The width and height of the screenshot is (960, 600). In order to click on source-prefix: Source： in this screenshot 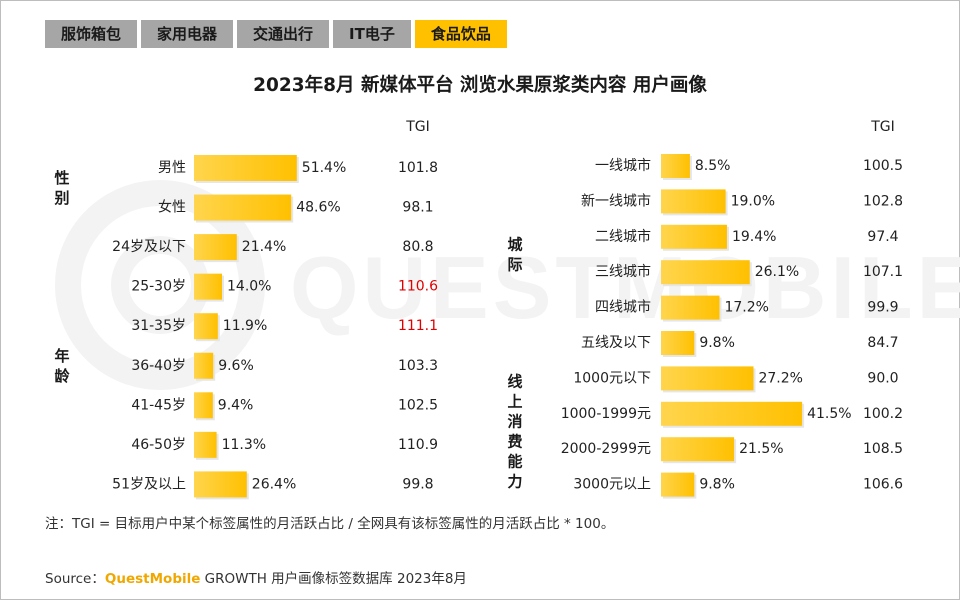, I will do `click(75, 579)`.